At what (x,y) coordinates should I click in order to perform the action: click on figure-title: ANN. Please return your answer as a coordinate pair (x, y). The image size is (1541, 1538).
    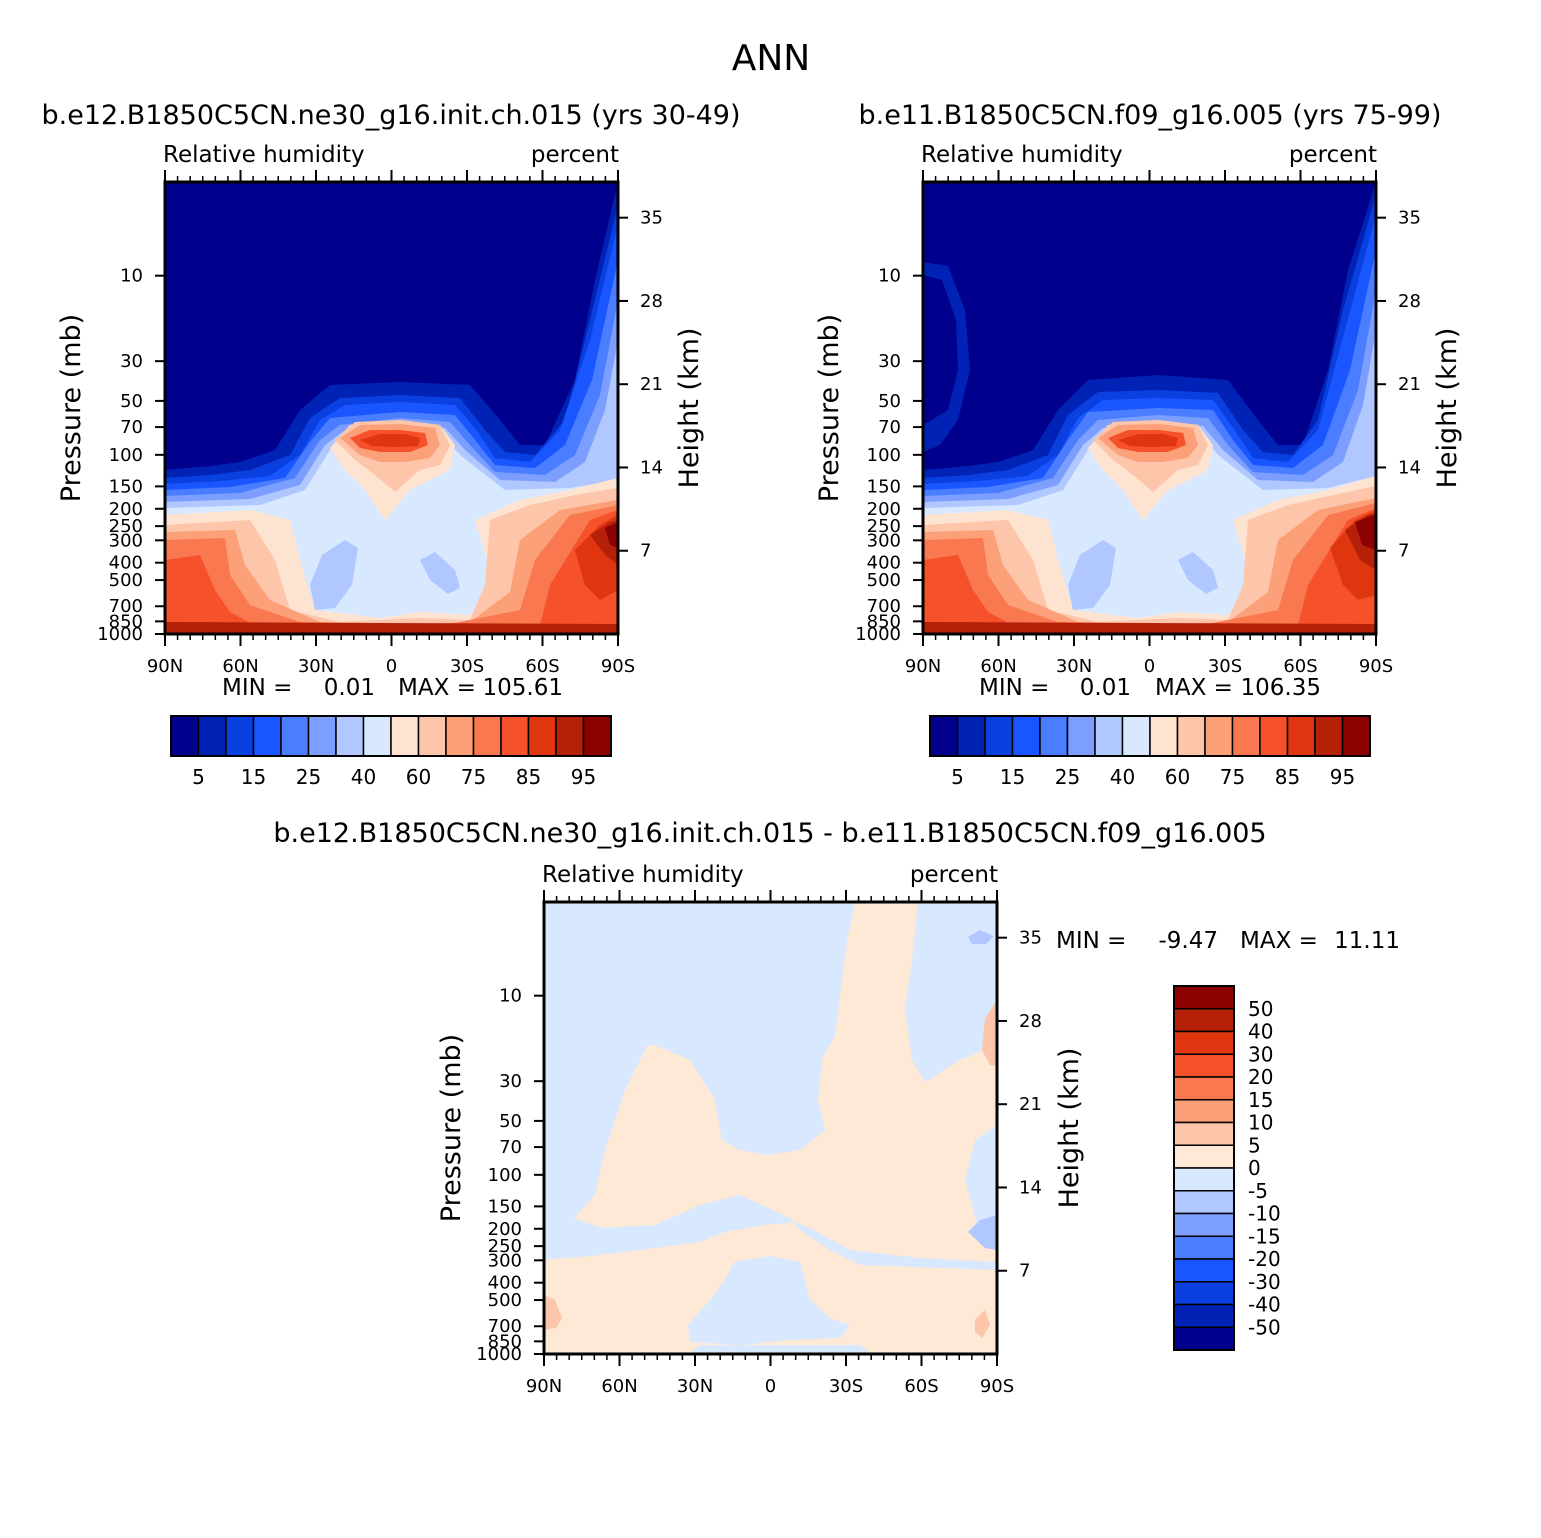
    Looking at the image, I should click on (771, 58).